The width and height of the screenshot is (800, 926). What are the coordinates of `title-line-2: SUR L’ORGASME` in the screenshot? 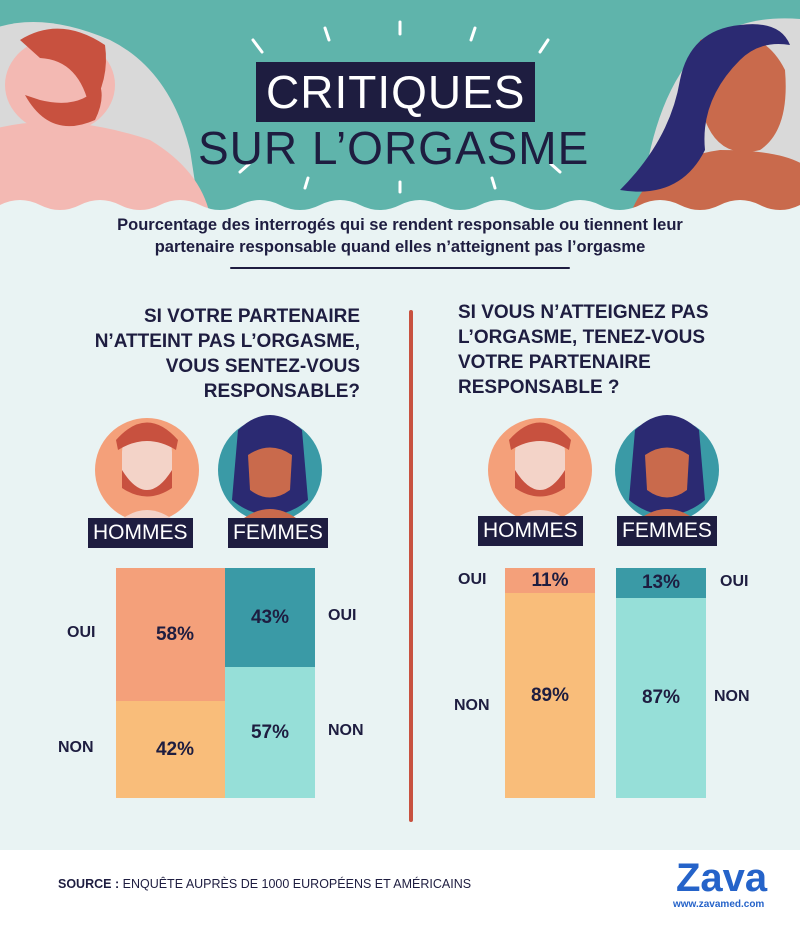 It's located at (394, 148).